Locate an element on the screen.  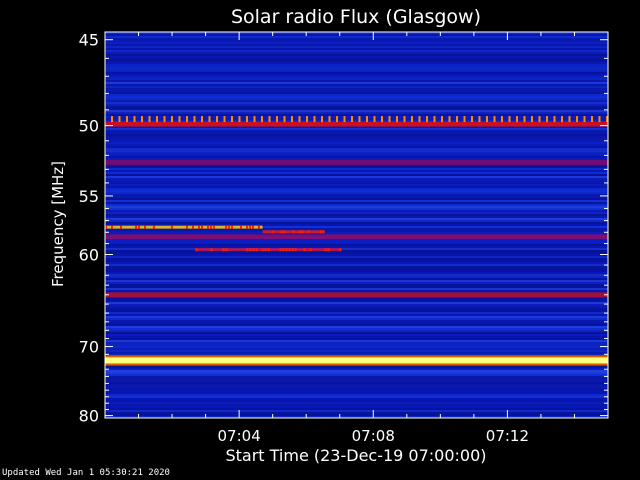
y-tick-label: 45 is located at coordinates (89, 40).